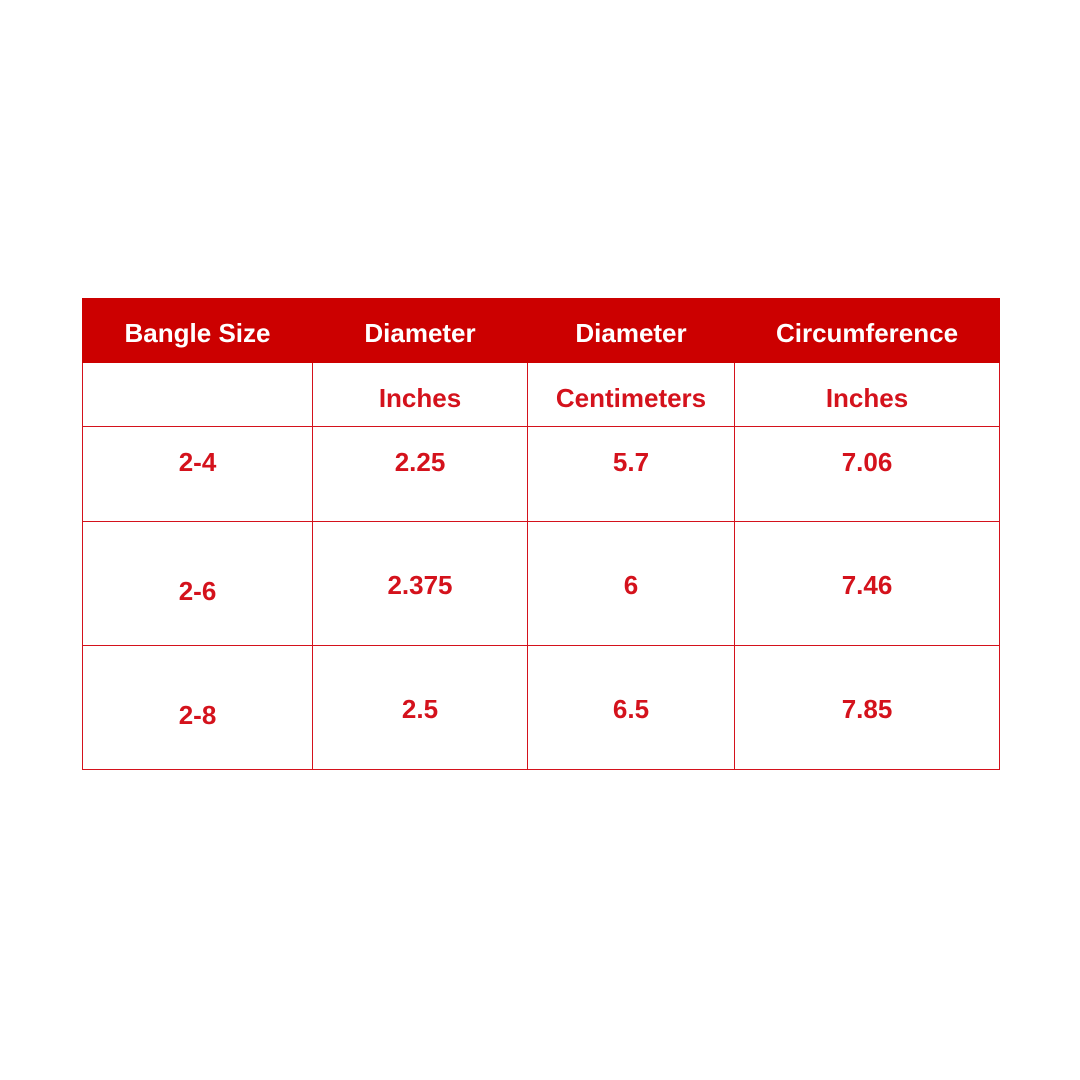 This screenshot has height=1080, width=1080. I want to click on table-row: 2-4 2.25 5.7 7.06, so click(541, 474).